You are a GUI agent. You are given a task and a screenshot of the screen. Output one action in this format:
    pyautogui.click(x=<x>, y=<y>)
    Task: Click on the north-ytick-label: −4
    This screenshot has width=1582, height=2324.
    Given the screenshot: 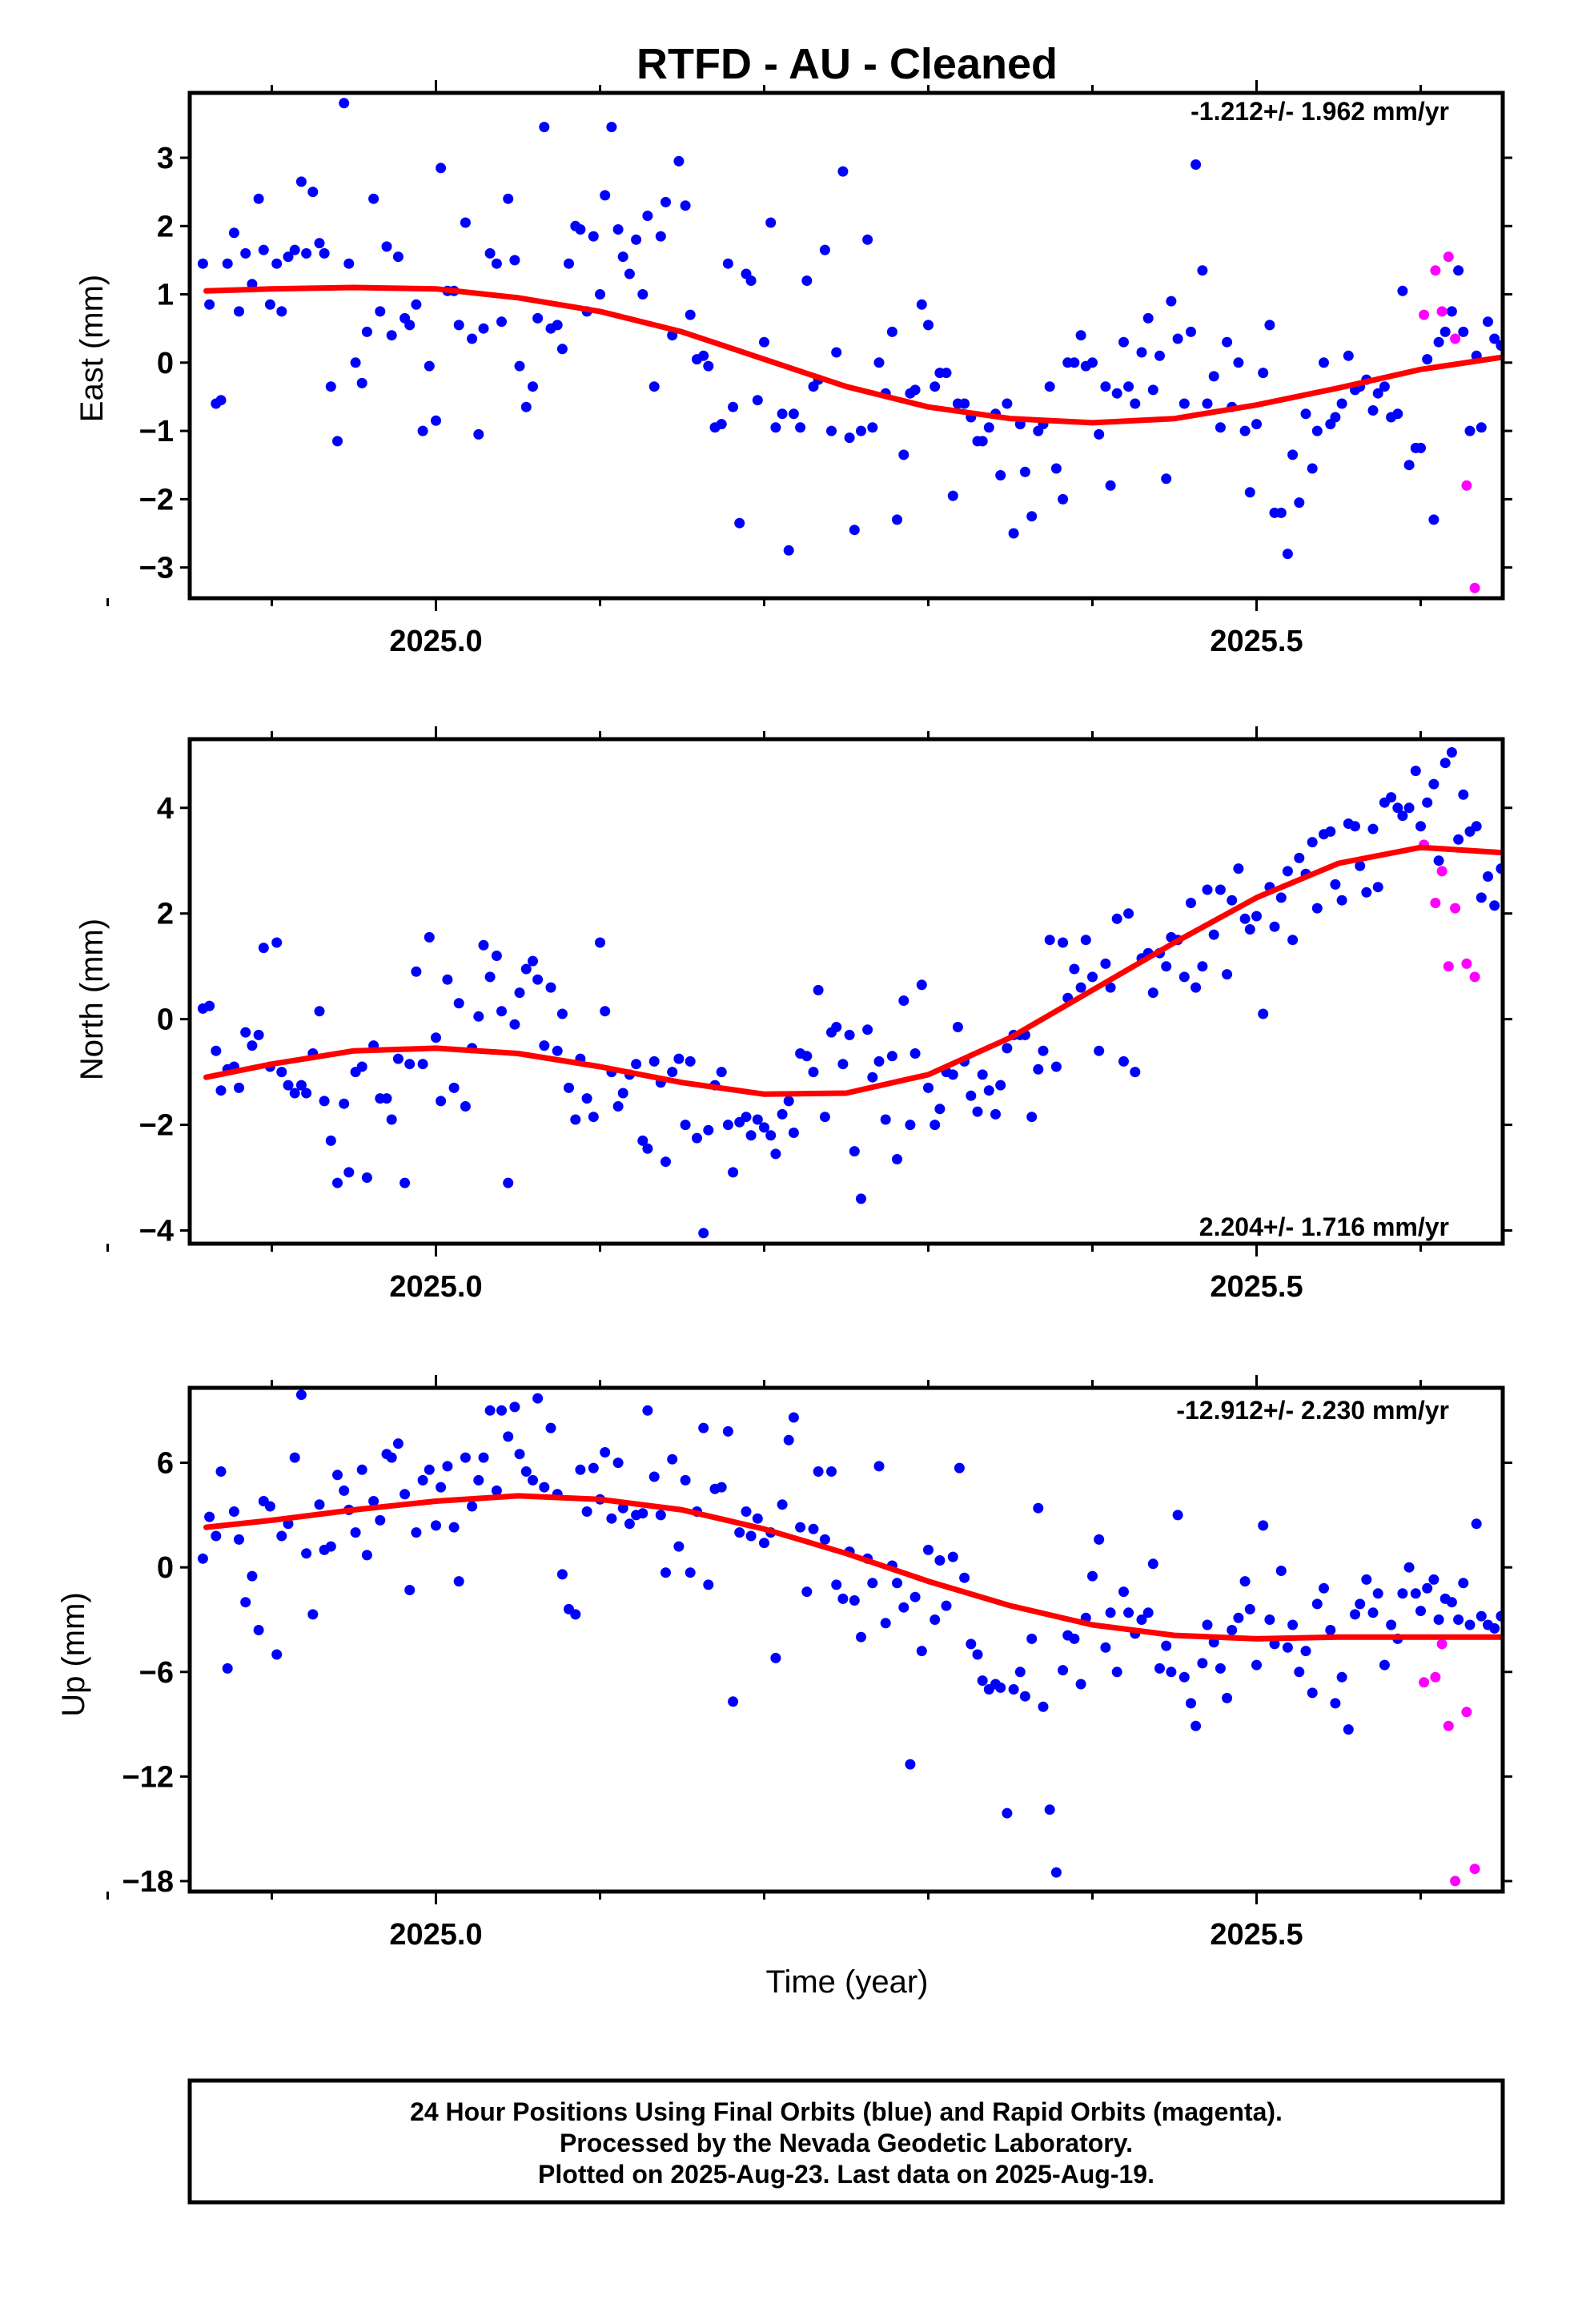 What is the action you would take?
    pyautogui.click(x=156, y=1231)
    